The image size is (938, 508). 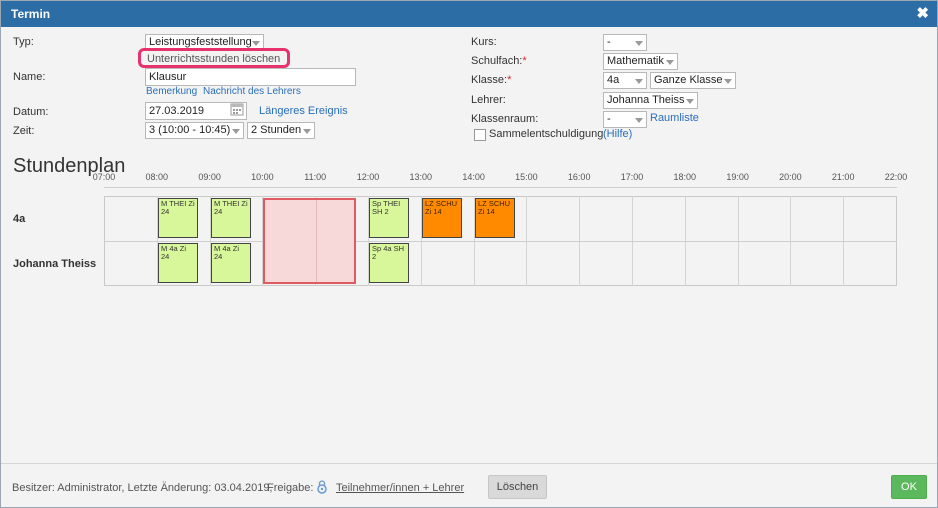 What do you see at coordinates (31, 112) in the screenshot?
I see `datum-label: Datum:` at bounding box center [31, 112].